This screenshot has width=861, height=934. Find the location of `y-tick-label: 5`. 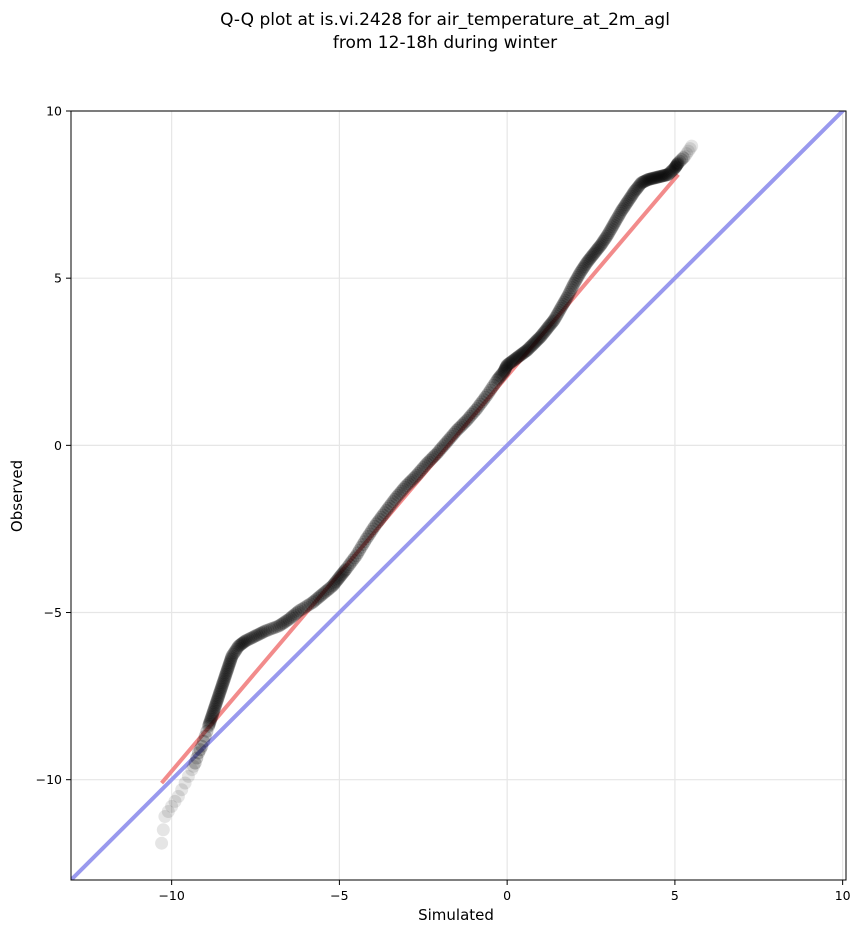

y-tick-label: 5 is located at coordinates (58, 278).